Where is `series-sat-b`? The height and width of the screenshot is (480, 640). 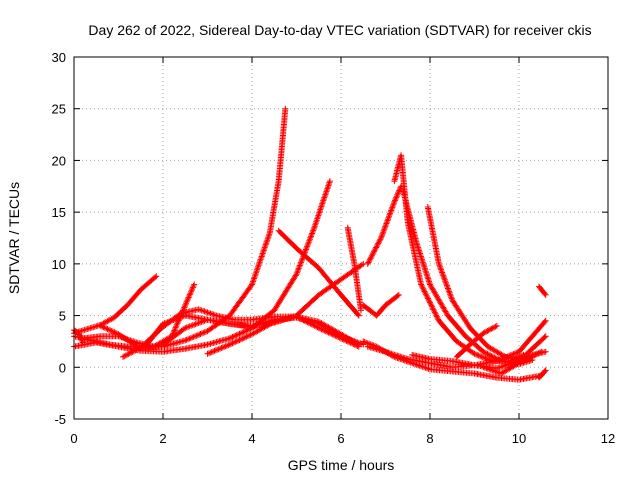
series-sat-b is located at coordinates (115, 305).